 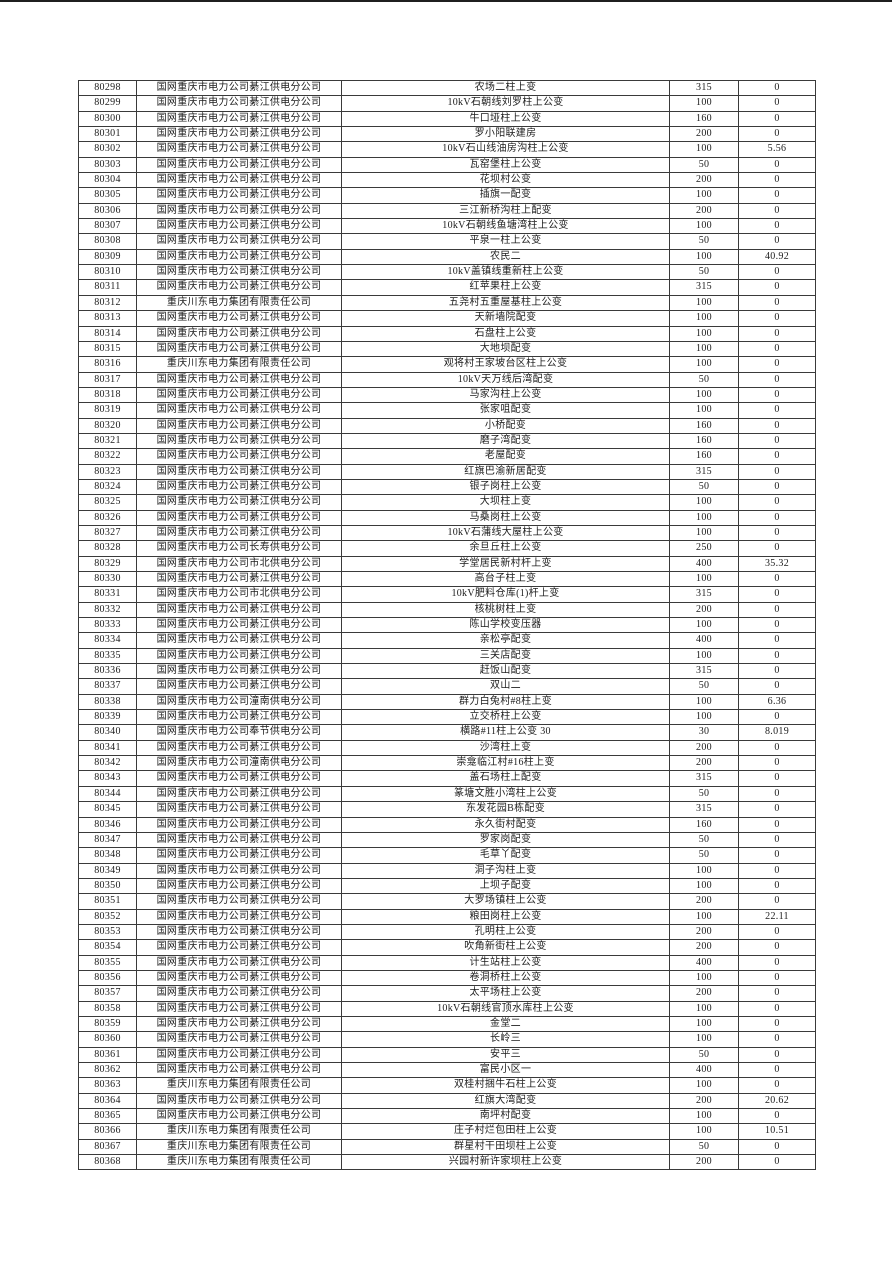 What do you see at coordinates (107, 287) in the screenshot?
I see `table-cell-id: 80311` at bounding box center [107, 287].